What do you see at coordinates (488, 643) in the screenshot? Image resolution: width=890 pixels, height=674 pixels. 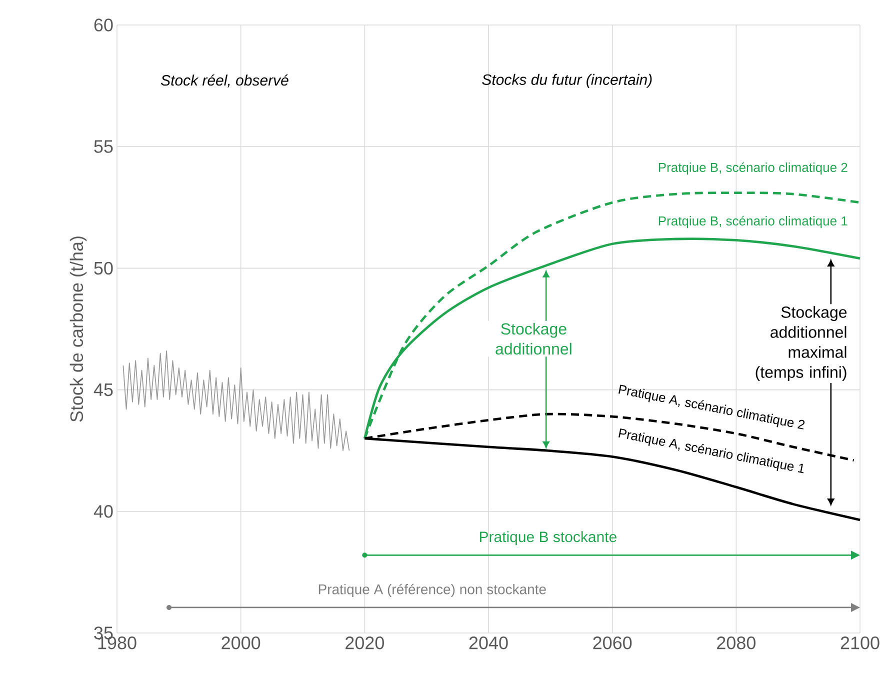 I see `x-tick-label: 2040` at bounding box center [488, 643].